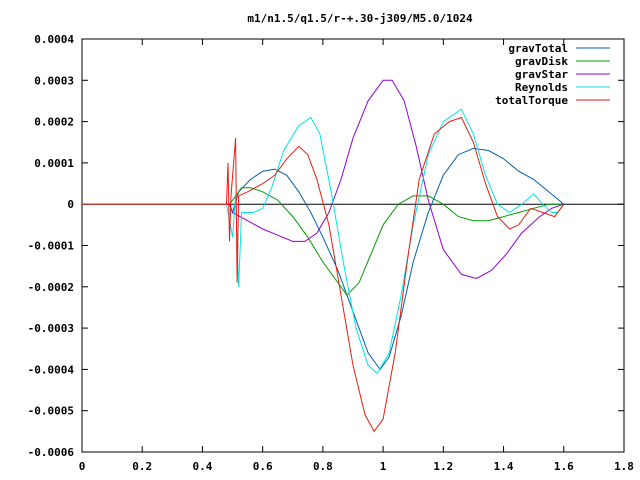 This screenshot has width=640, height=480. I want to click on y-tick-label: 0.0001, so click(54, 163).